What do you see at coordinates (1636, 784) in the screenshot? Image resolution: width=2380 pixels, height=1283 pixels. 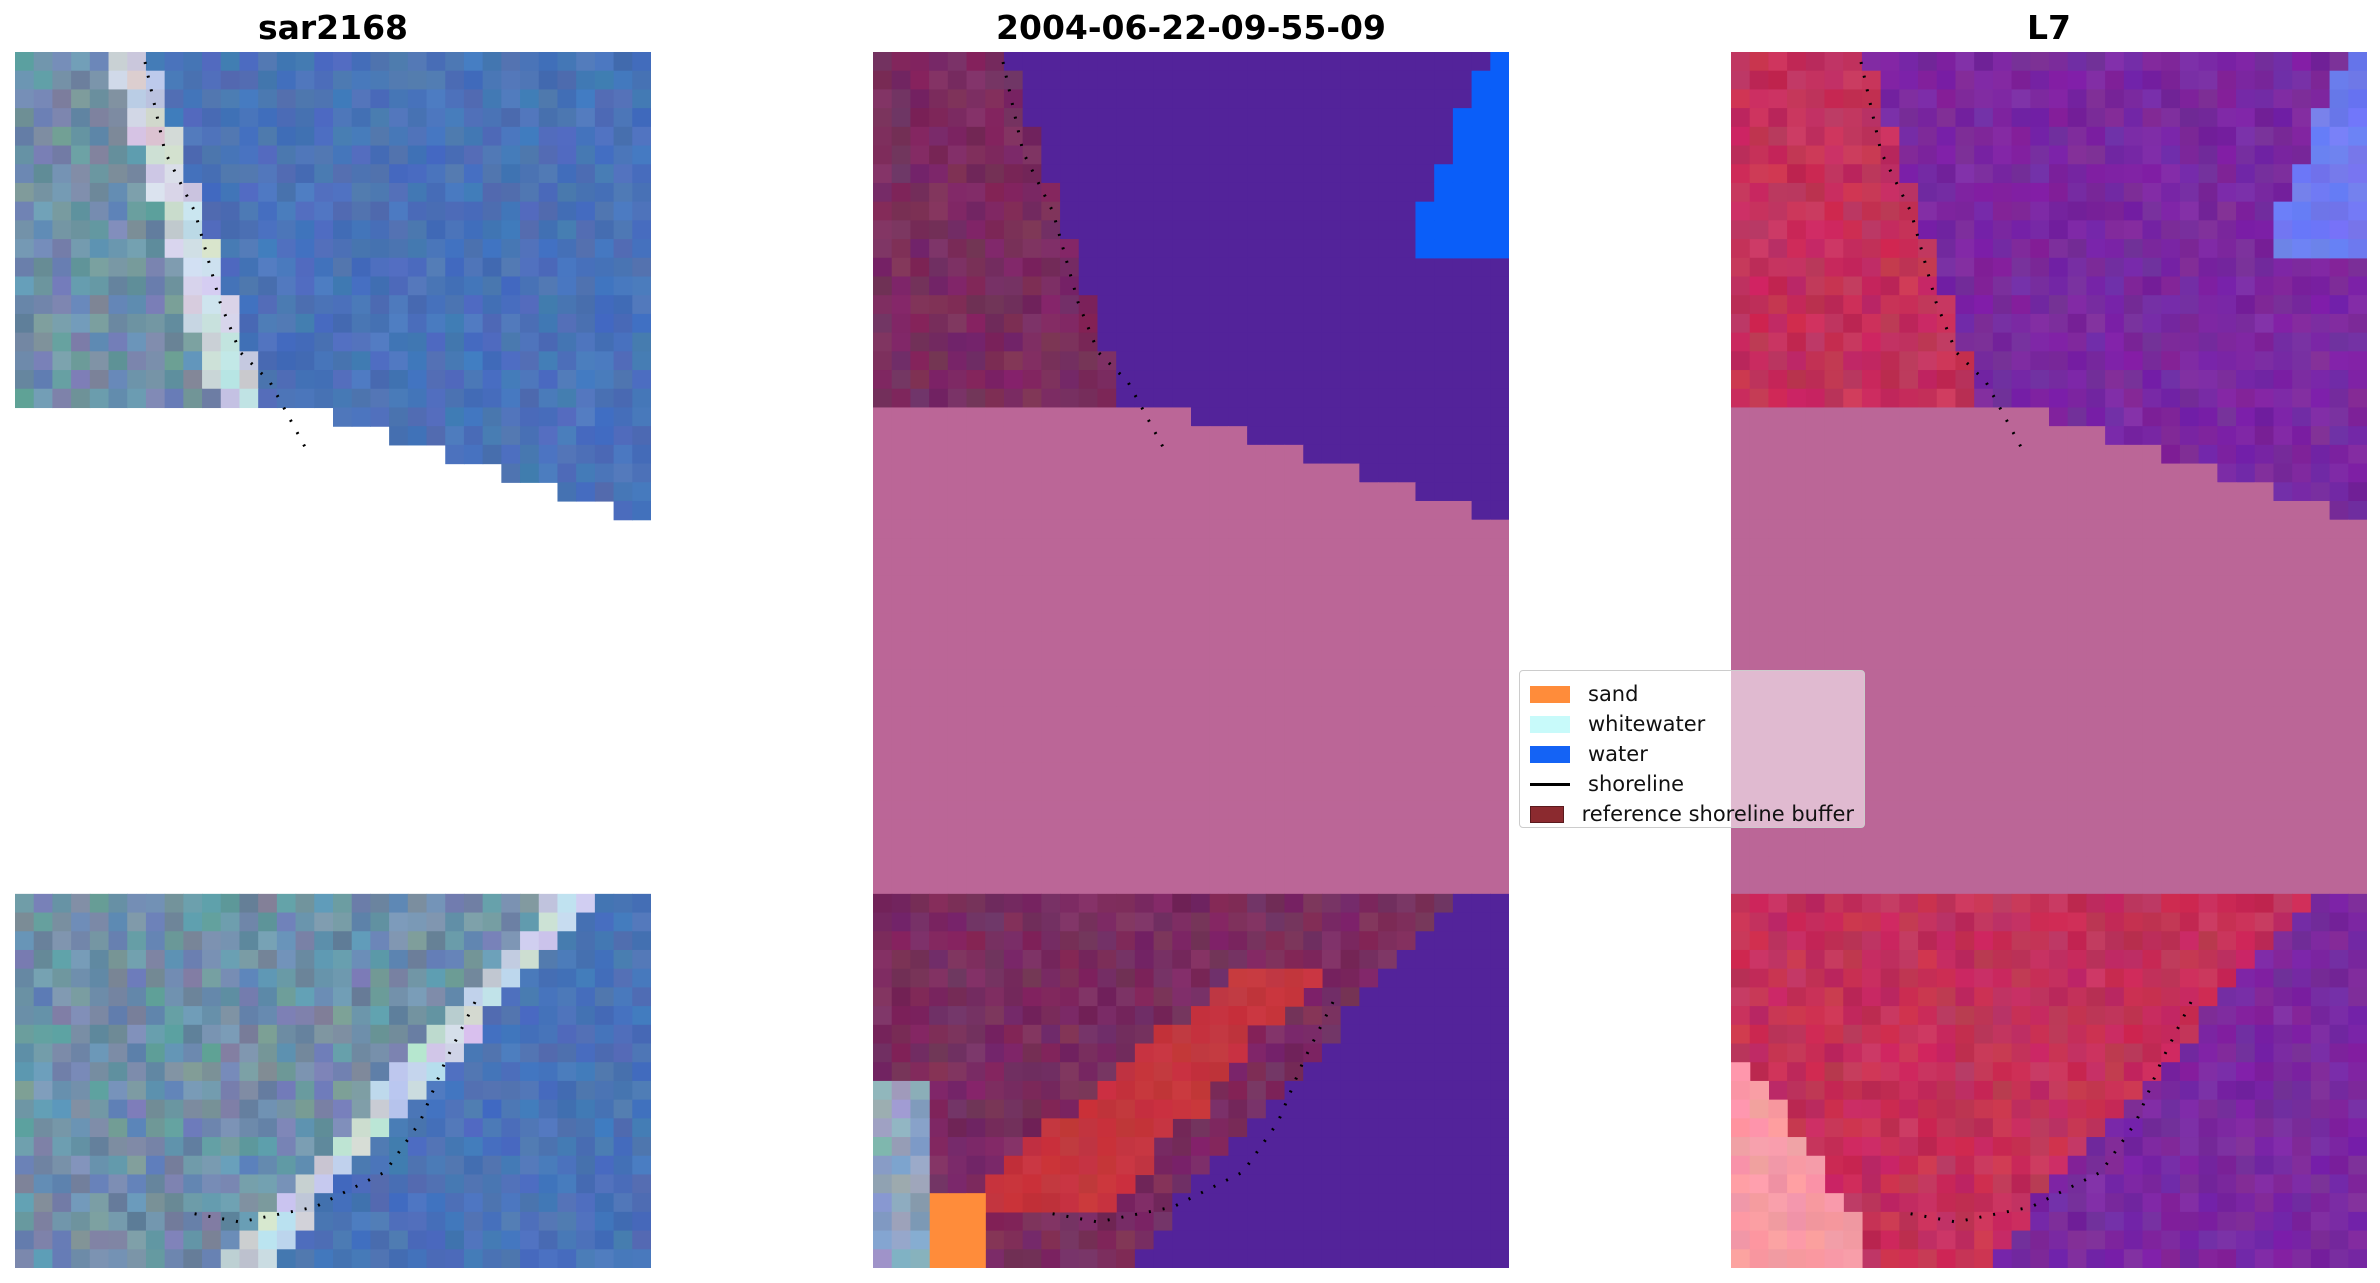 I see `legend-label: shoreline` at bounding box center [1636, 784].